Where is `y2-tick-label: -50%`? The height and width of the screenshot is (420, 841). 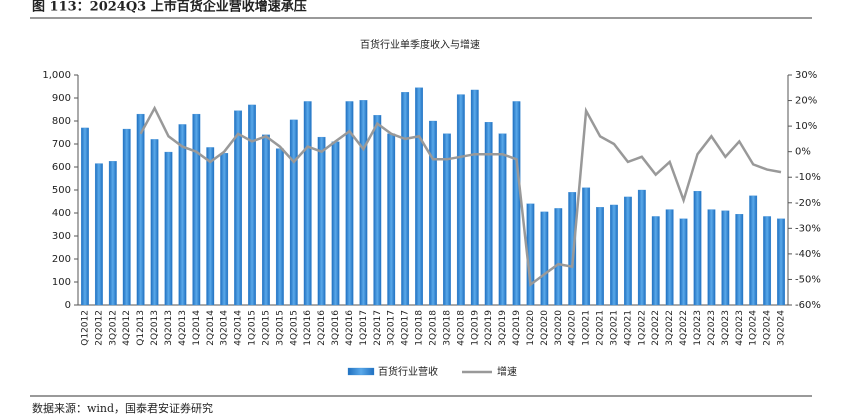
y2-tick-label: -50% is located at coordinates (808, 279).